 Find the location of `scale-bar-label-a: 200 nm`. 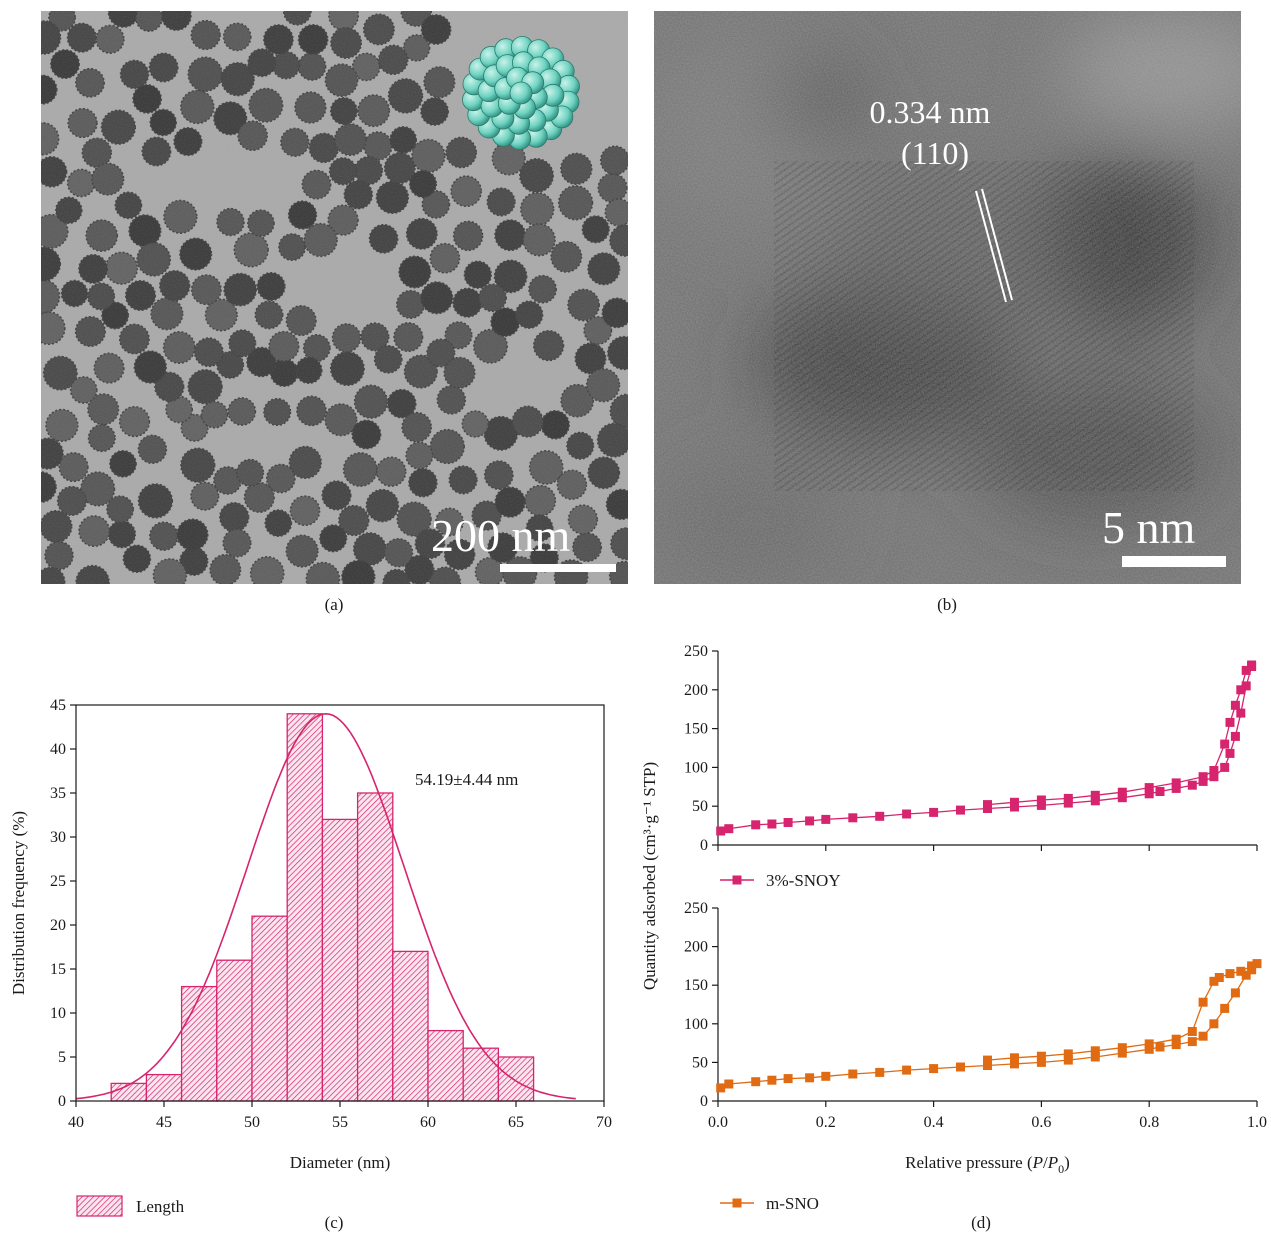

scale-bar-label-a: 200 nm is located at coordinates (501, 535).